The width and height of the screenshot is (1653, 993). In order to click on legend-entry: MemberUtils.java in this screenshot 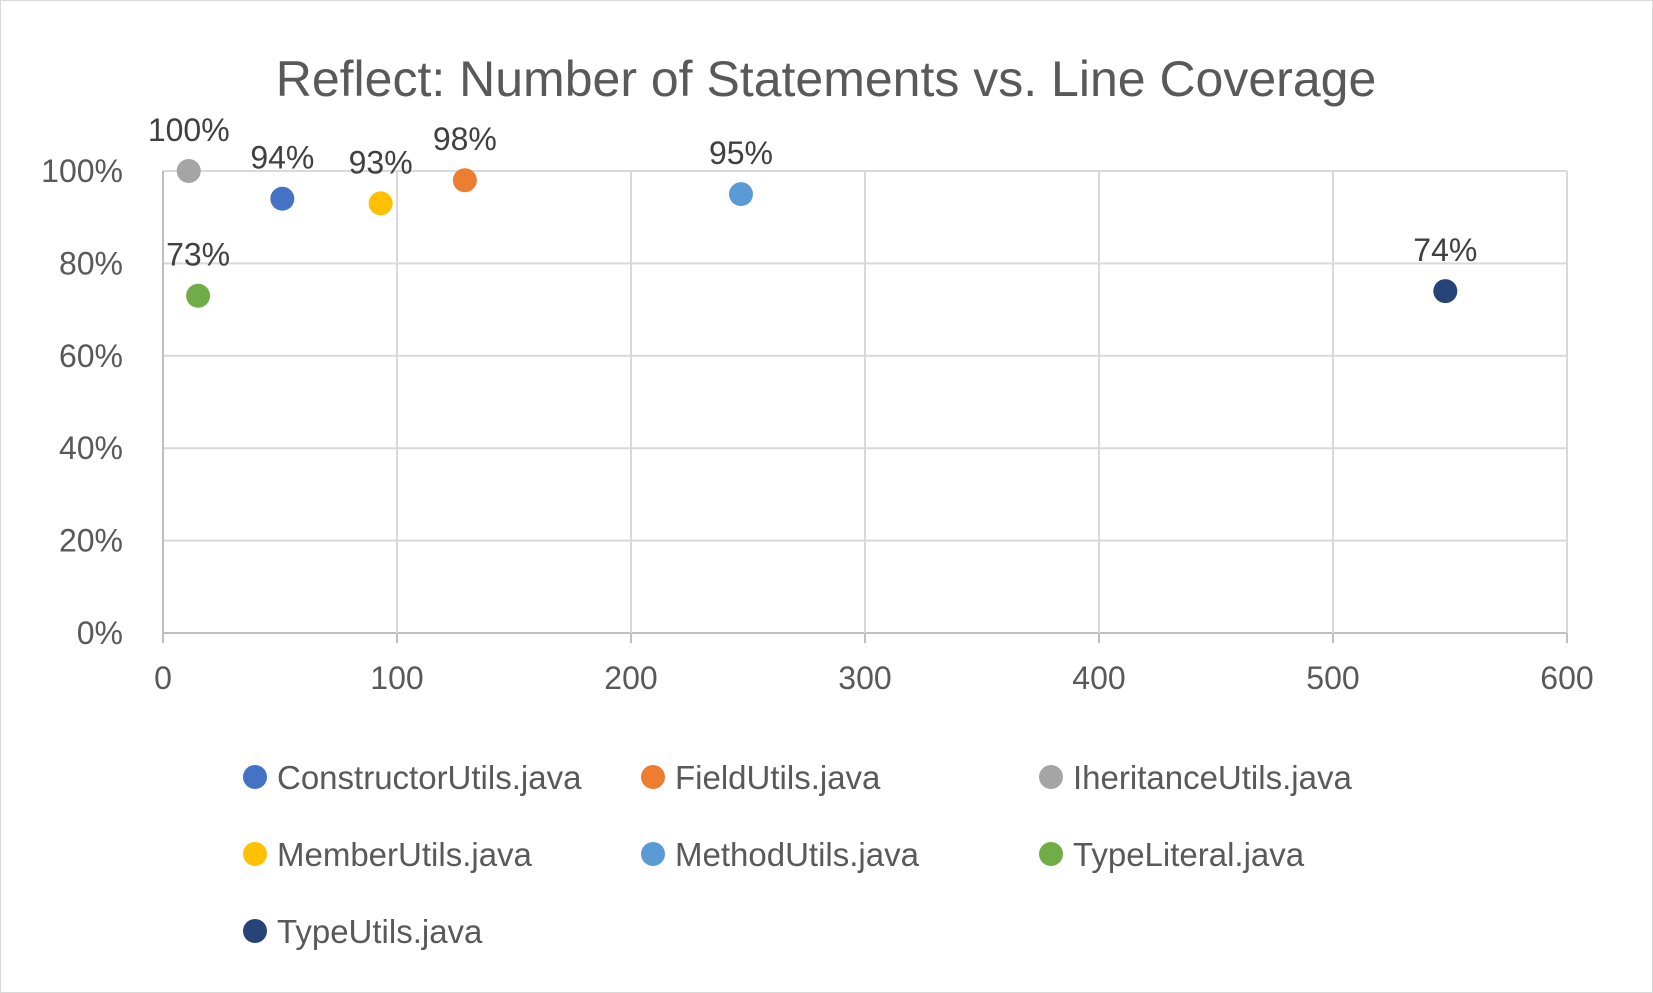, I will do `click(405, 854)`.